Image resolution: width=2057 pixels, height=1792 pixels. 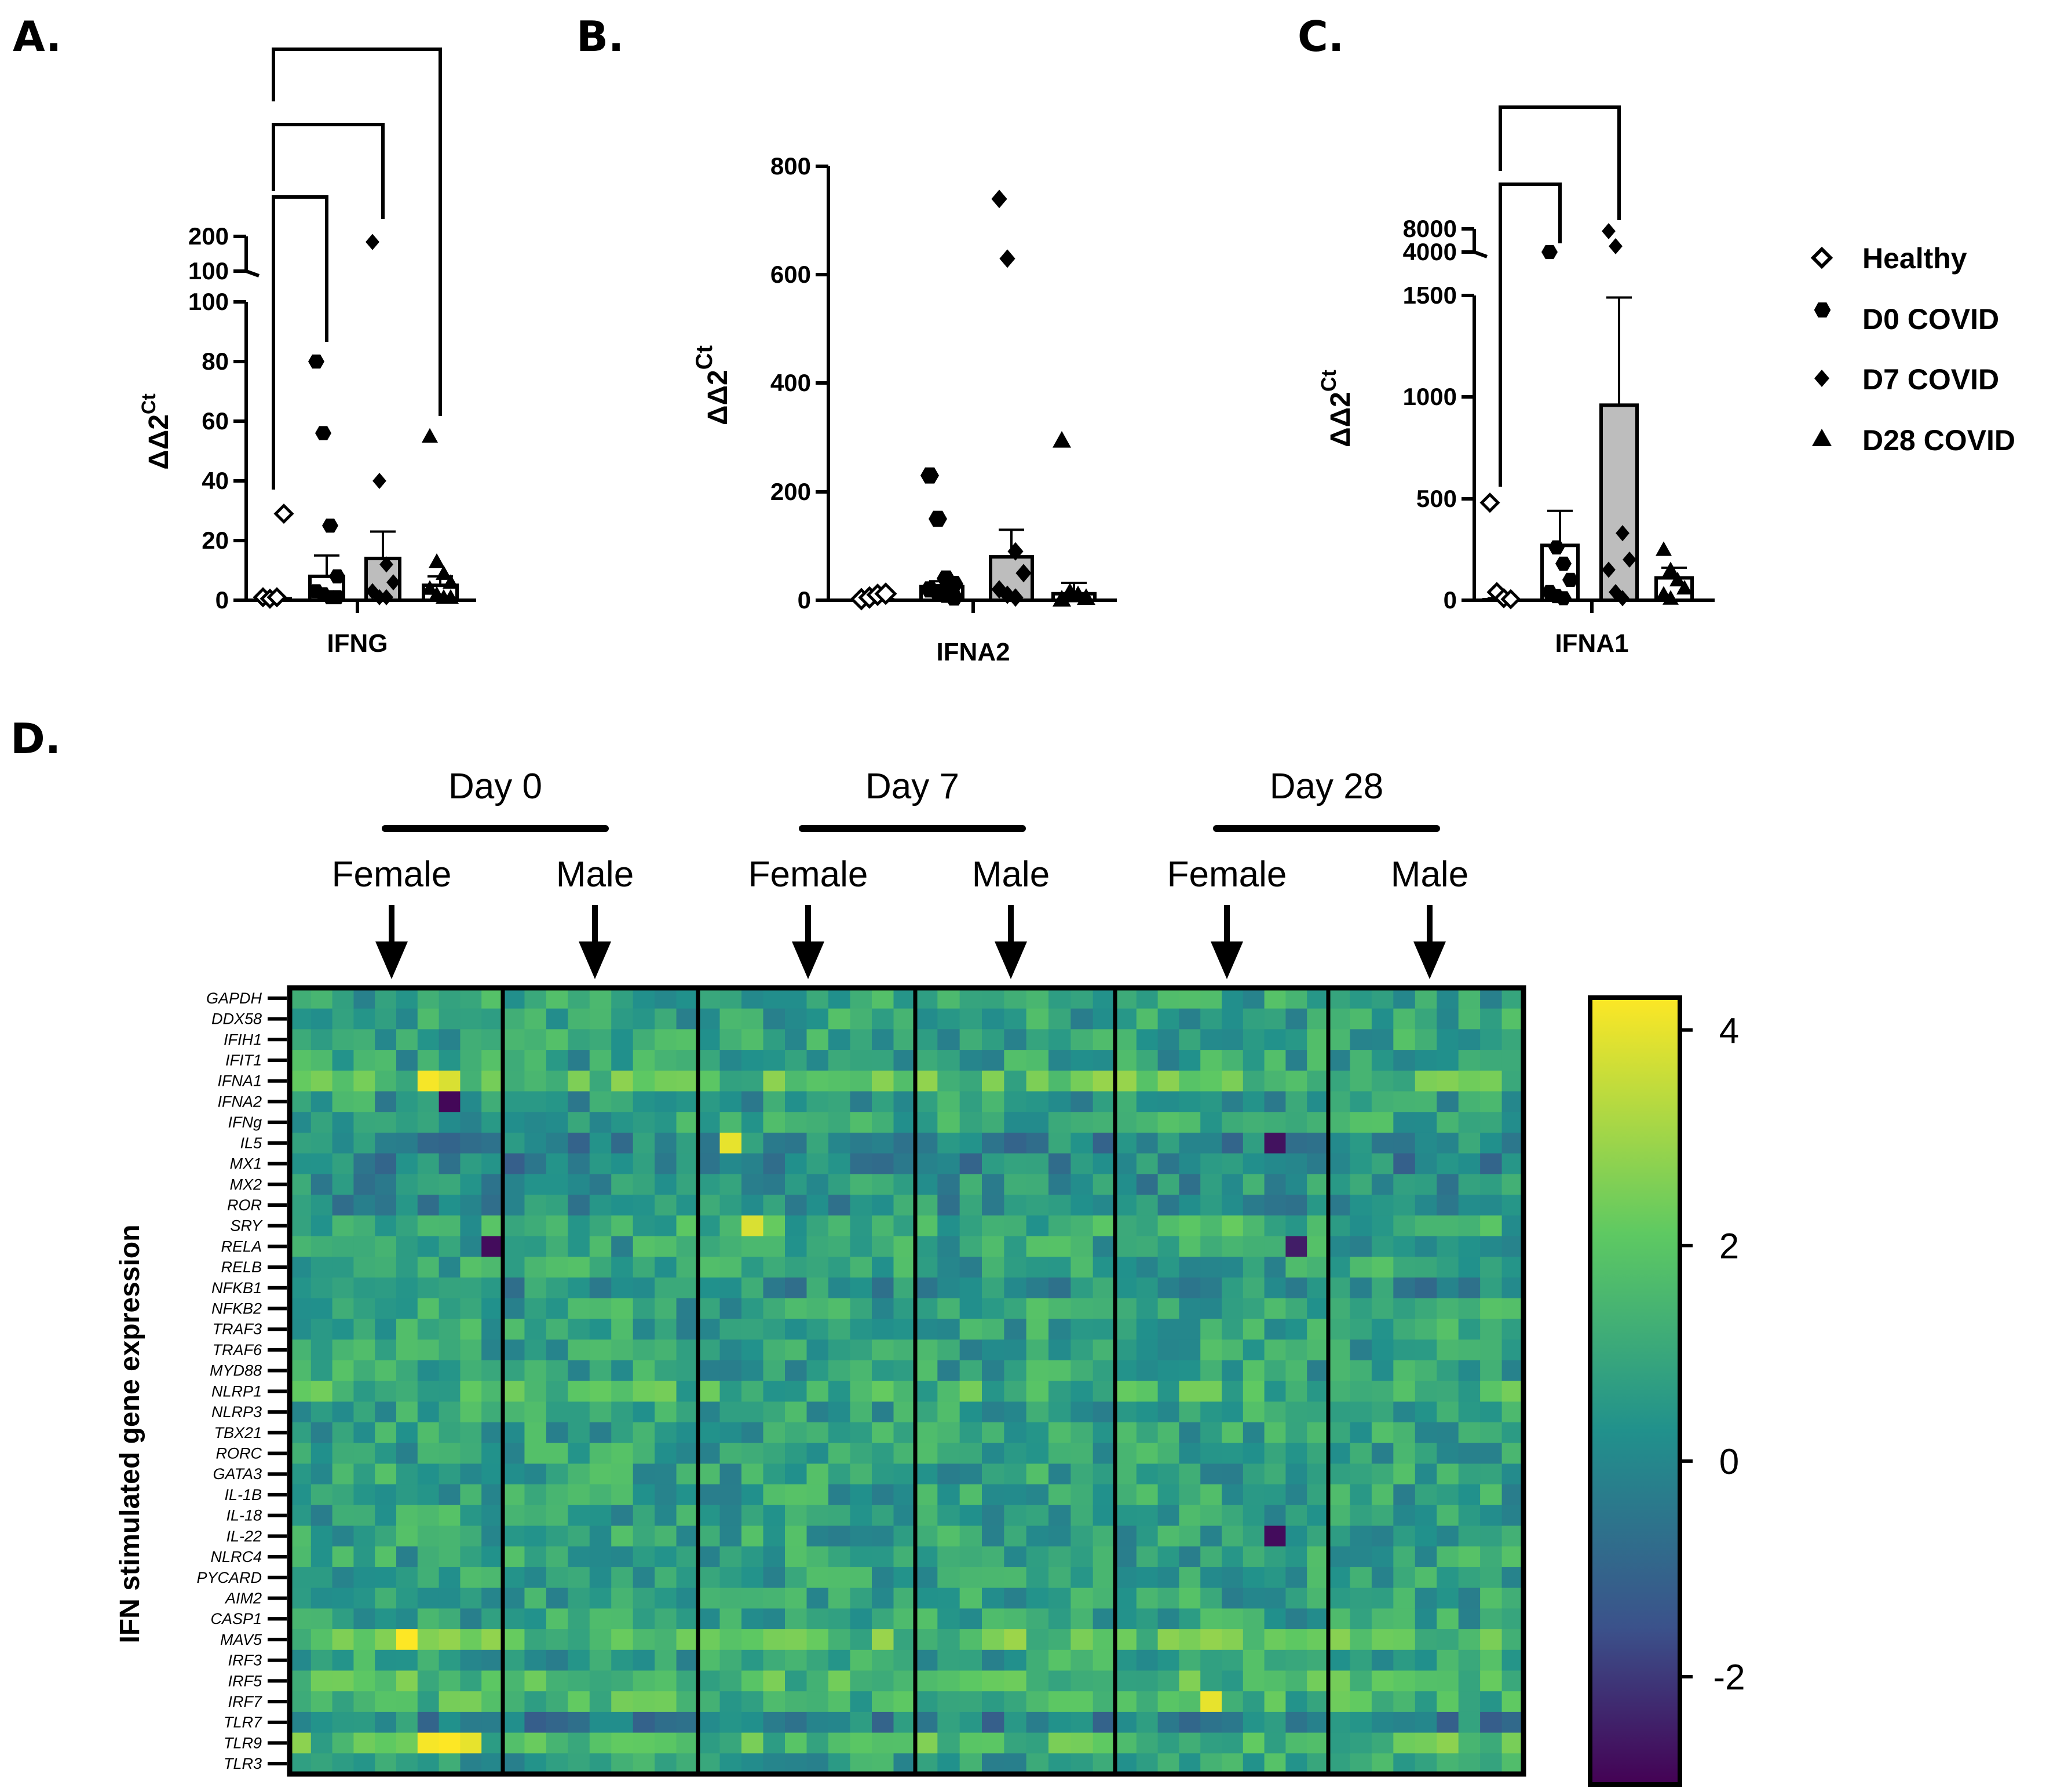 I want to click on y-tick-label: 600, so click(x=790, y=274).